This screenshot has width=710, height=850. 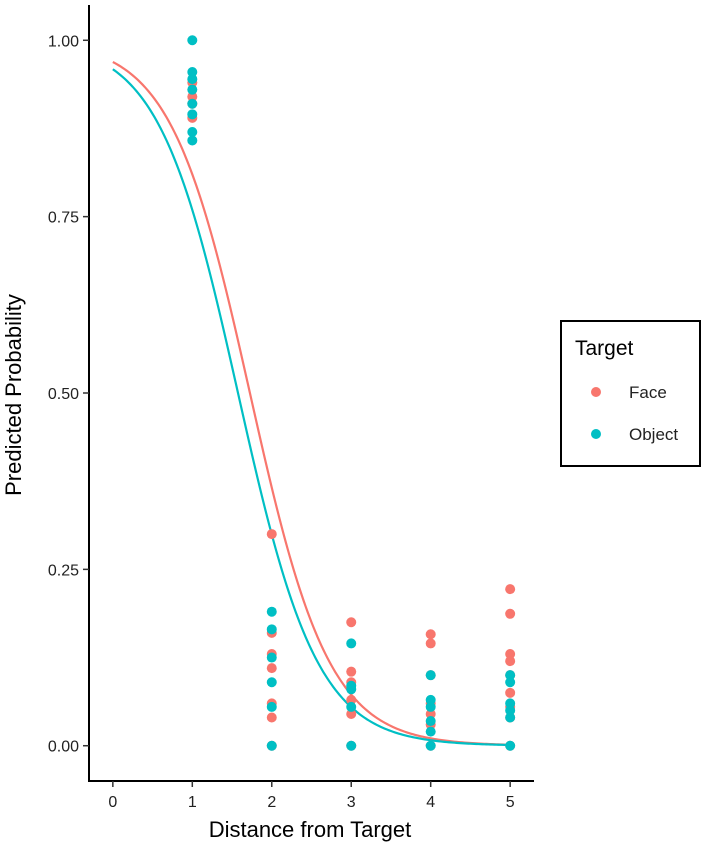 What do you see at coordinates (604, 348) in the screenshot?
I see `legend-title: Target` at bounding box center [604, 348].